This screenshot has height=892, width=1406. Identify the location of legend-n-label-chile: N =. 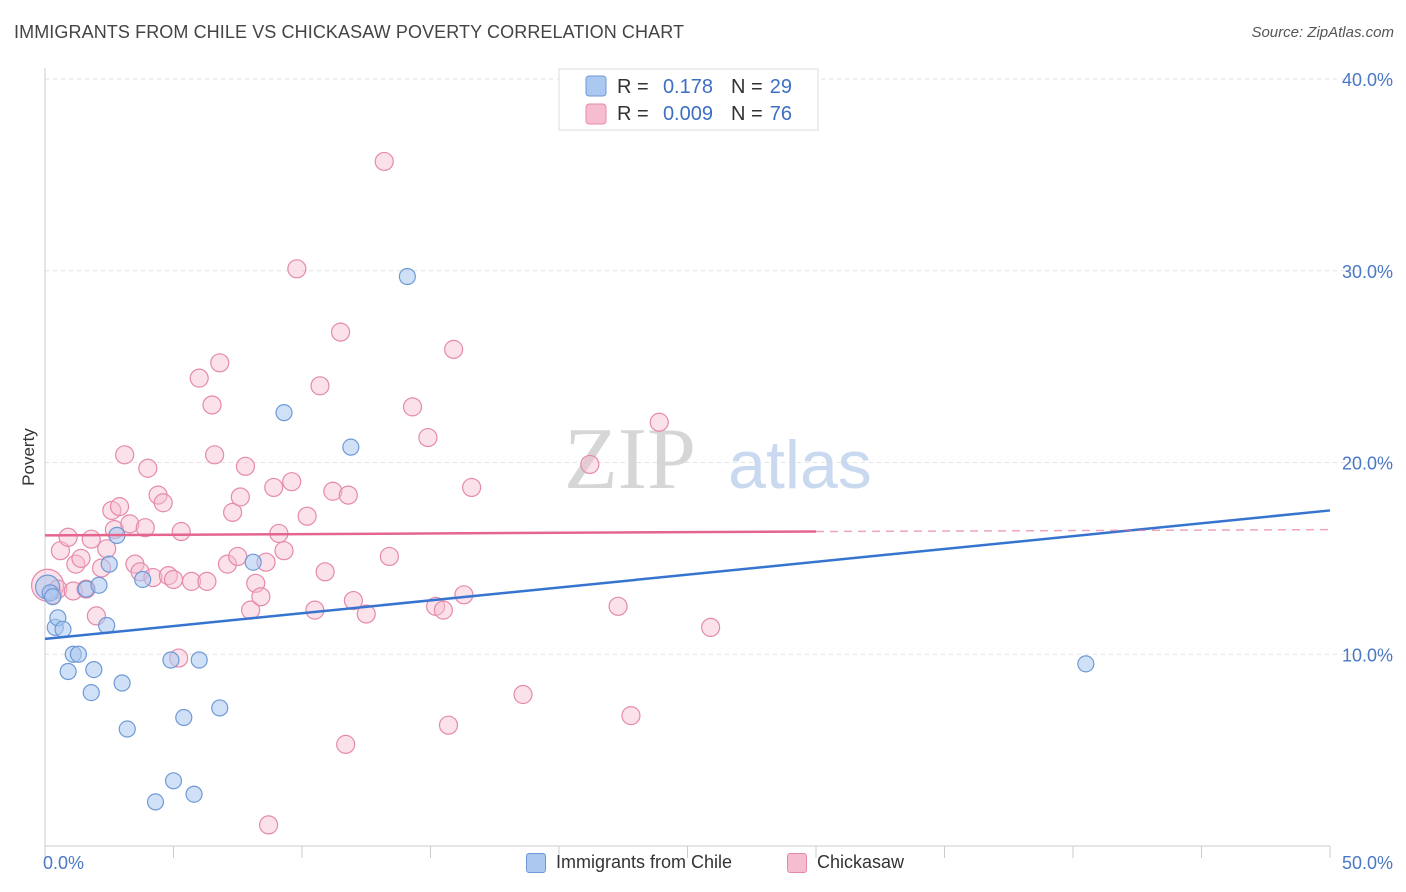
(747, 87).